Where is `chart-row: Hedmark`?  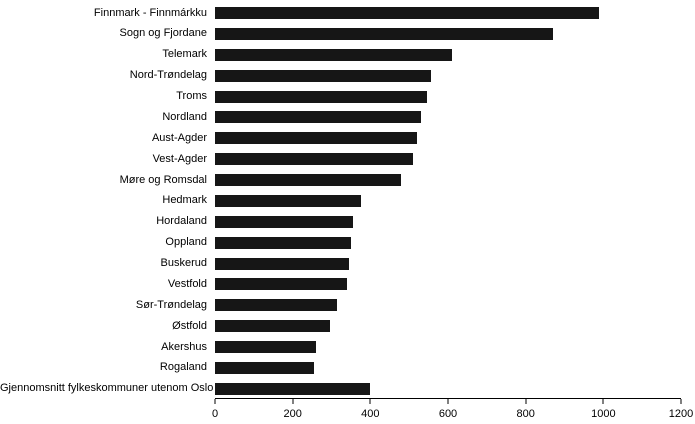 chart-row: Hedmark is located at coordinates (340, 201).